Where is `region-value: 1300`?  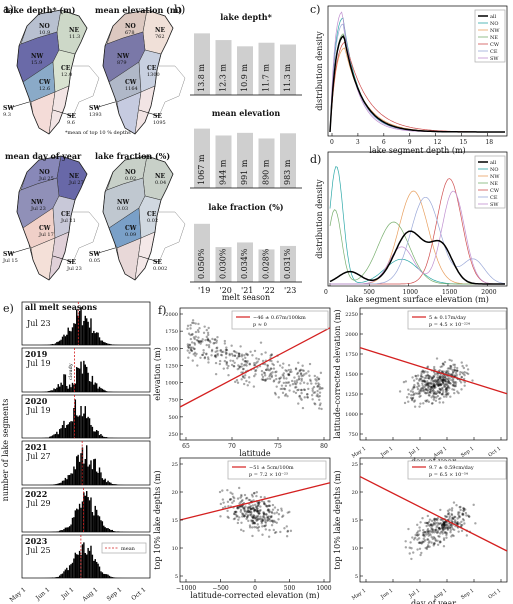
region-value: 1300 is located at coordinates (153, 75).